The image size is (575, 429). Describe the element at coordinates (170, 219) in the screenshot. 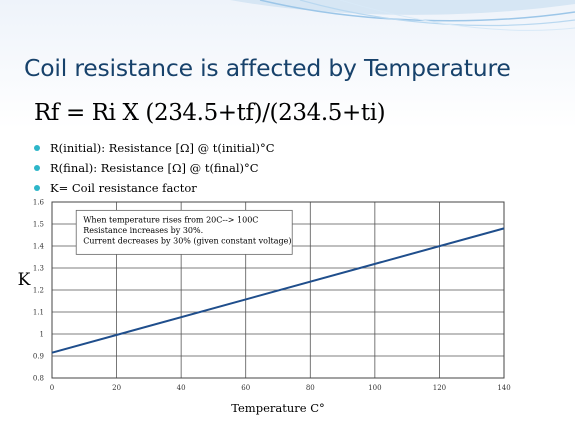

I see `annotation-line: When temperature rises from 20C--> 100C` at that location.